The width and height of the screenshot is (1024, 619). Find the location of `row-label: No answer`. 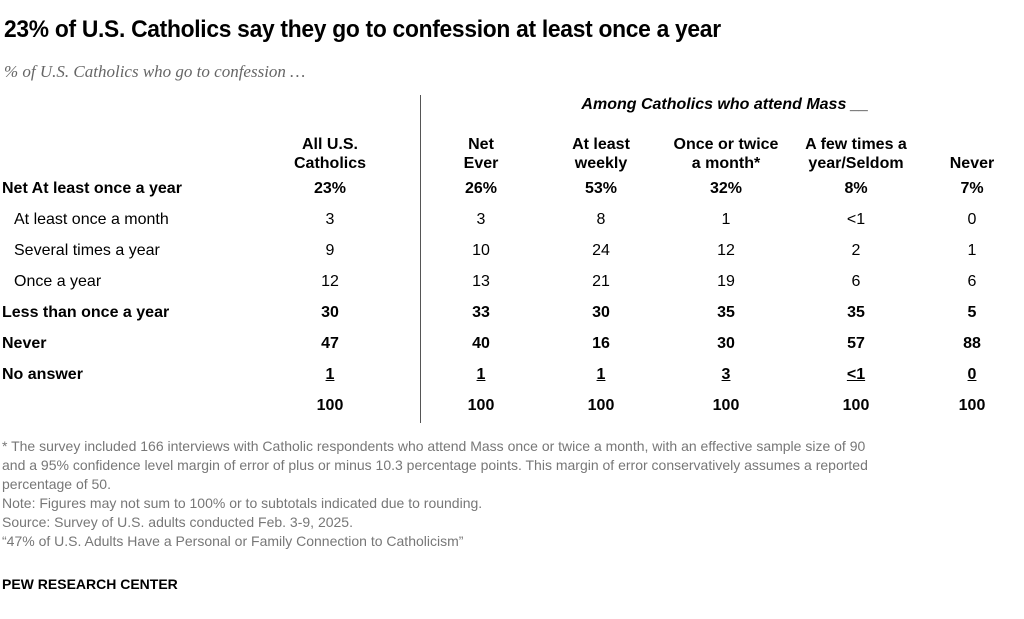

row-label: No answer is located at coordinates (42, 374).